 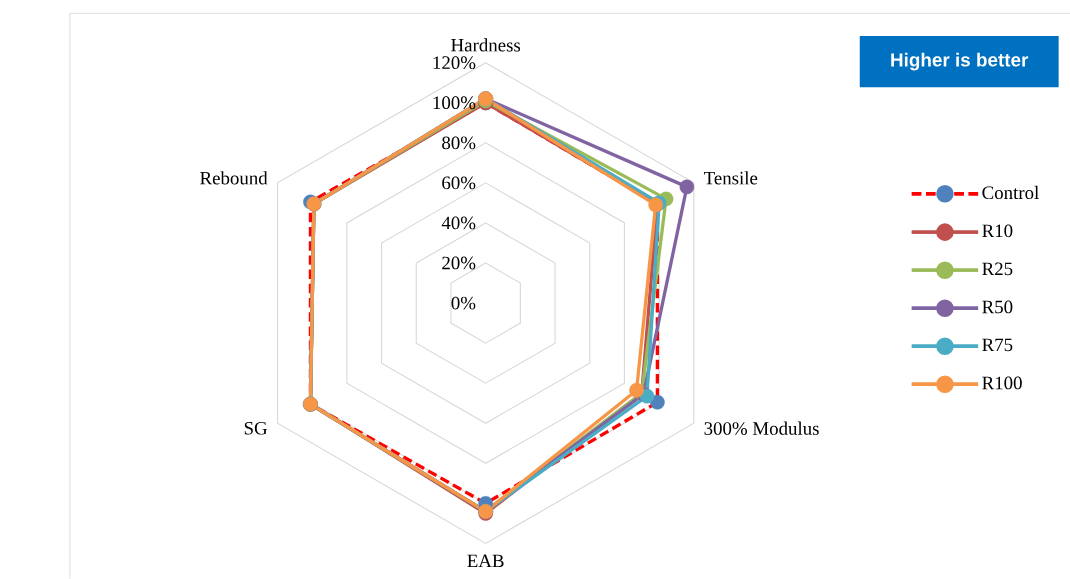 I want to click on y-tick-label: 20%, so click(x=459, y=263).